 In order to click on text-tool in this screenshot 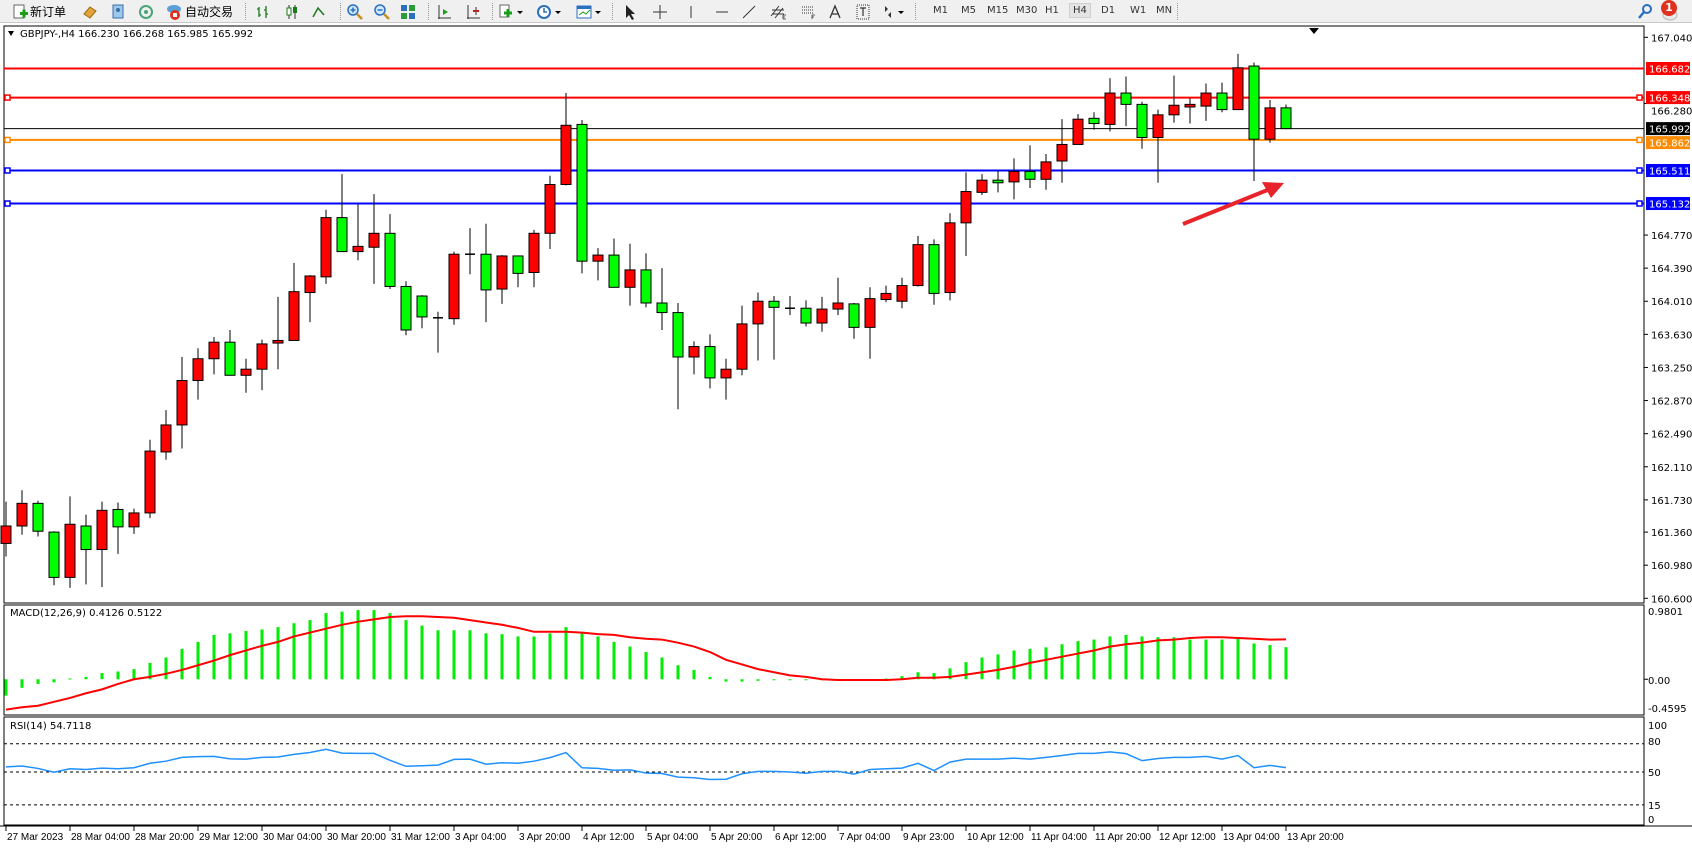, I will do `click(835, 11)`.